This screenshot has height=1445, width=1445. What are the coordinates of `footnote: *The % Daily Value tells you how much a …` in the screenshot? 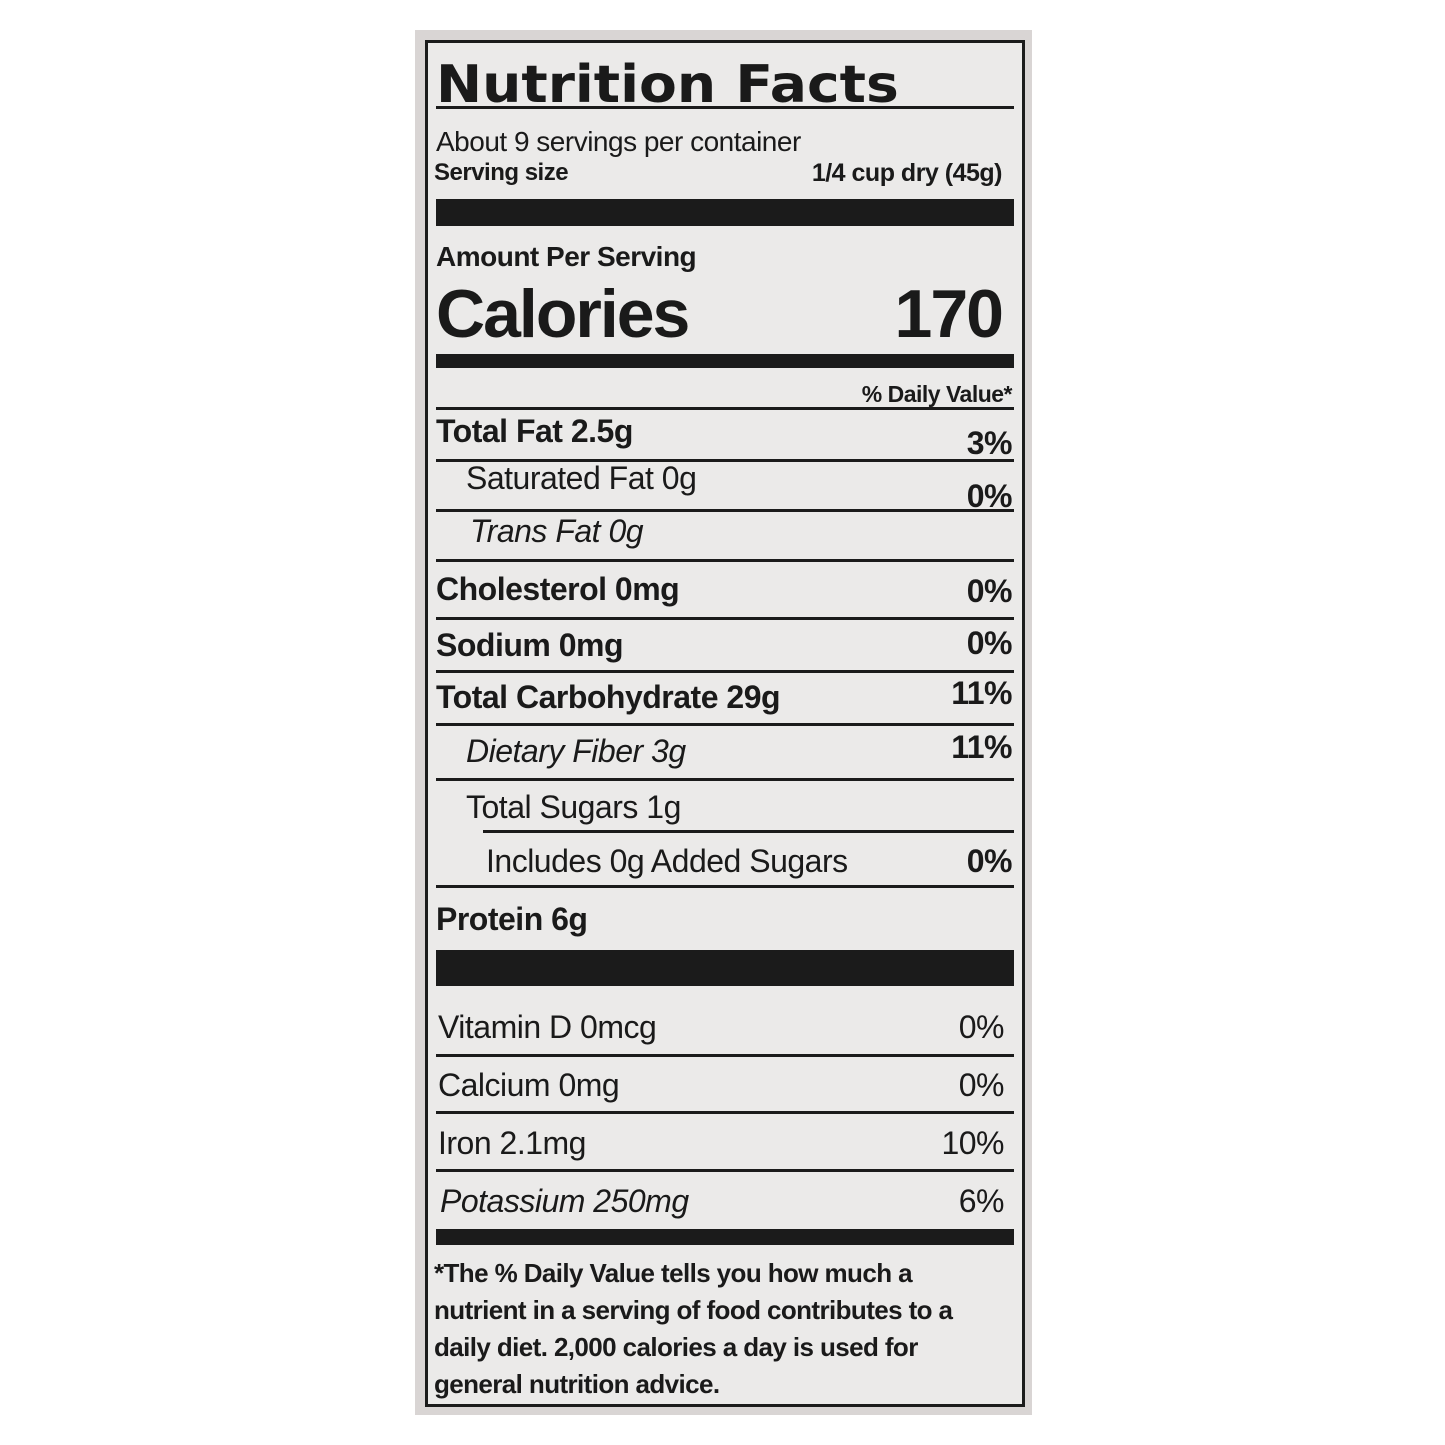 It's located at (693, 1328).